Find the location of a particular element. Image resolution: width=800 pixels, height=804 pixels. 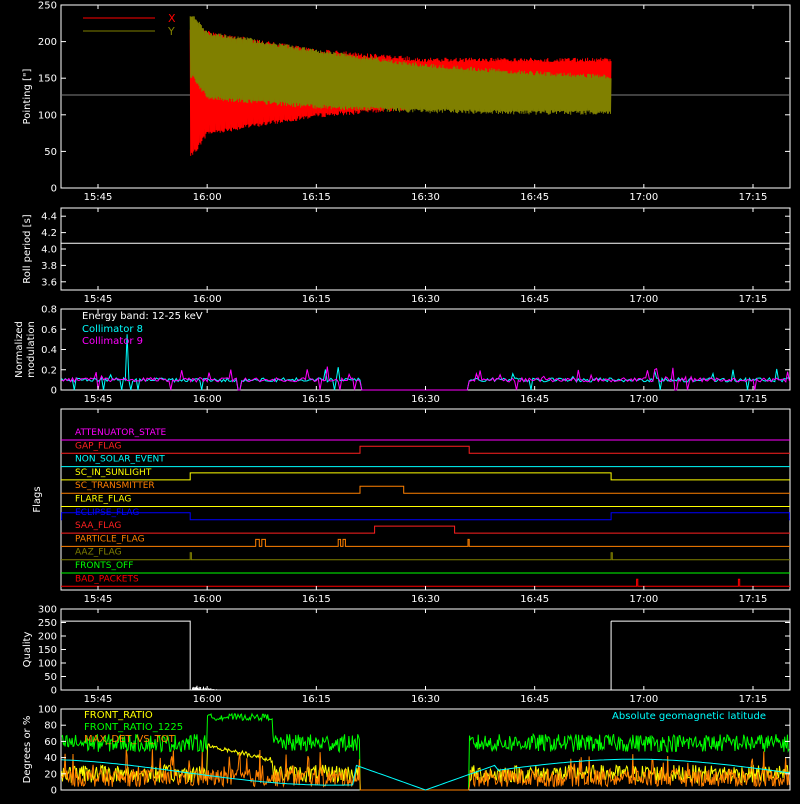

y-tick-label: 0.6 is located at coordinates (49, 330).